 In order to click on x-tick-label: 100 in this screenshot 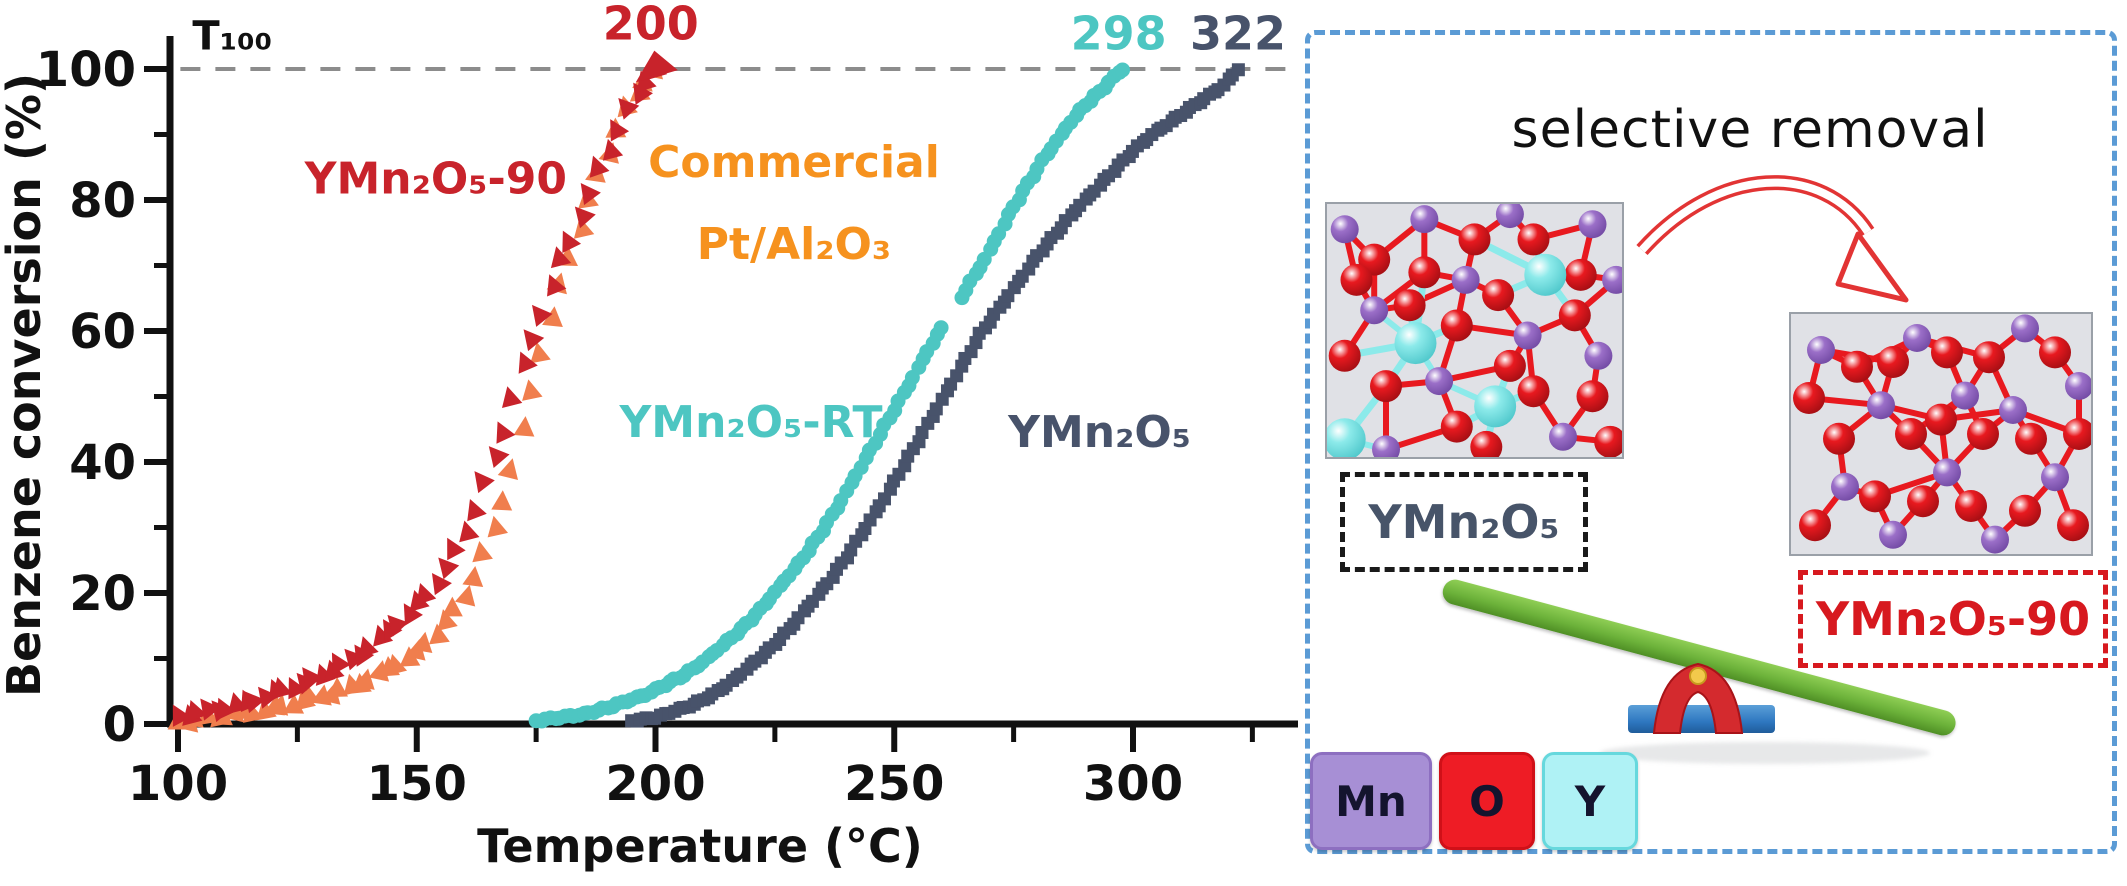, I will do `click(178, 784)`.